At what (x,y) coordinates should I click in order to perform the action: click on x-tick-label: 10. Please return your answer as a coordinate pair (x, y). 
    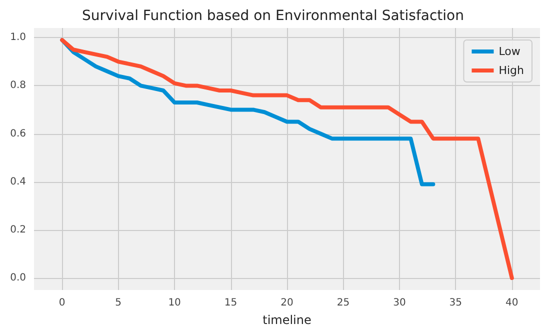
    Looking at the image, I should click on (174, 303).